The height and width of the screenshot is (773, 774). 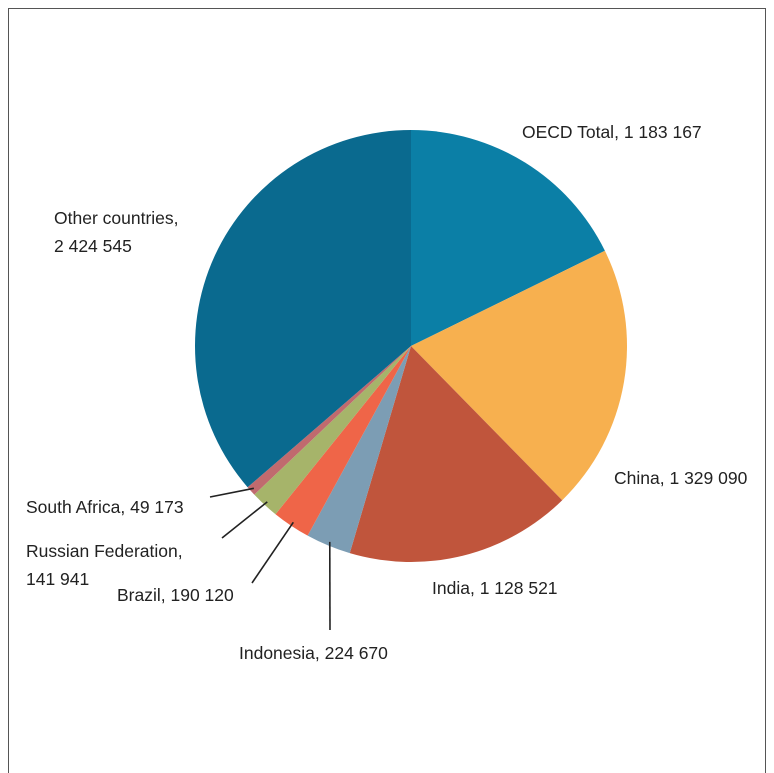 What do you see at coordinates (244, 520) in the screenshot?
I see `leader-line-russian-federation` at bounding box center [244, 520].